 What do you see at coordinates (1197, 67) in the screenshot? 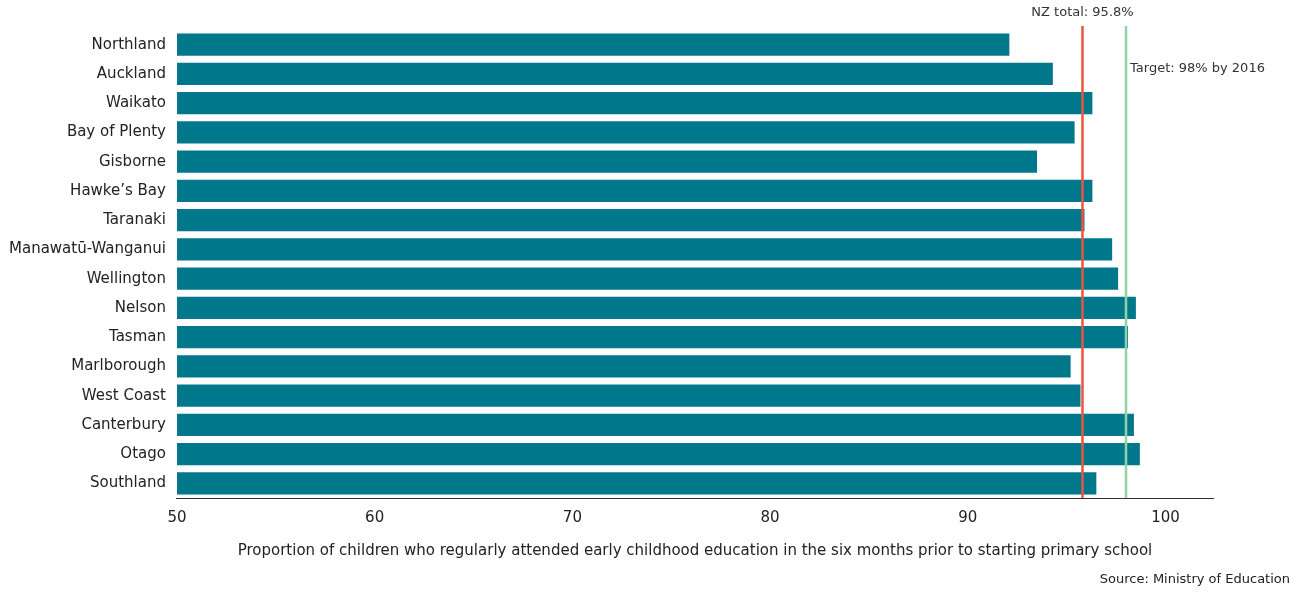
I see `ref-line-label: Target: 98% by 2016` at bounding box center [1197, 67].